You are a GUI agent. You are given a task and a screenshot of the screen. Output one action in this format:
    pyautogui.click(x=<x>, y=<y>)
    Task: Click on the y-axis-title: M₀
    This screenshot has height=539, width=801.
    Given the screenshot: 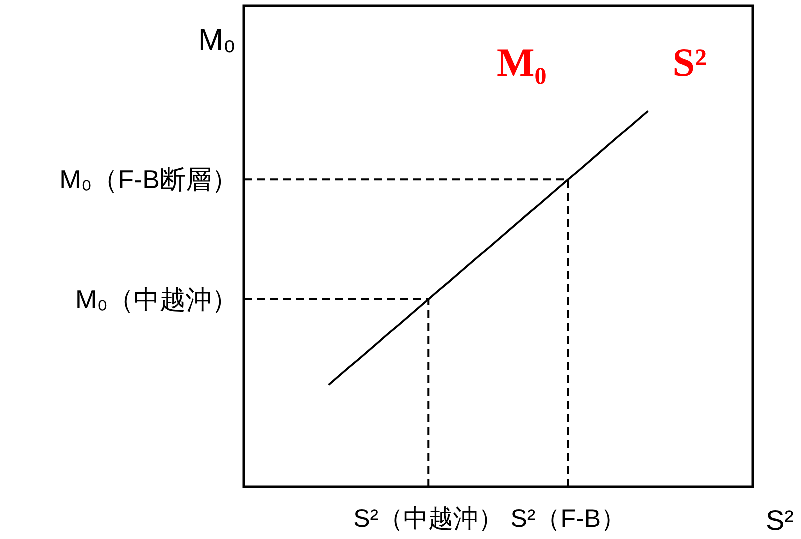 What is the action you would take?
    pyautogui.click(x=217, y=40)
    